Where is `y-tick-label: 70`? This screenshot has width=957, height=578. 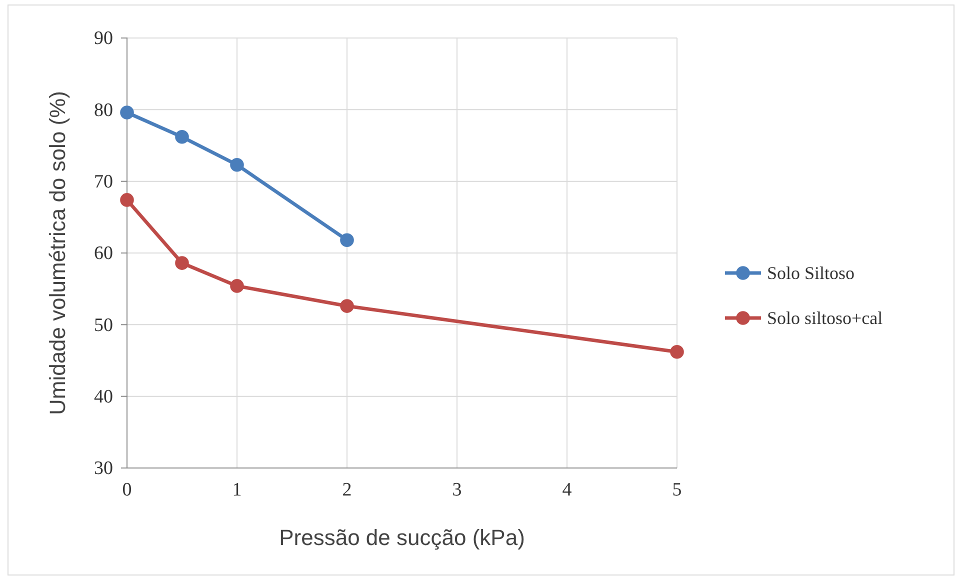
y-tick-label: 70 is located at coordinates (103, 181).